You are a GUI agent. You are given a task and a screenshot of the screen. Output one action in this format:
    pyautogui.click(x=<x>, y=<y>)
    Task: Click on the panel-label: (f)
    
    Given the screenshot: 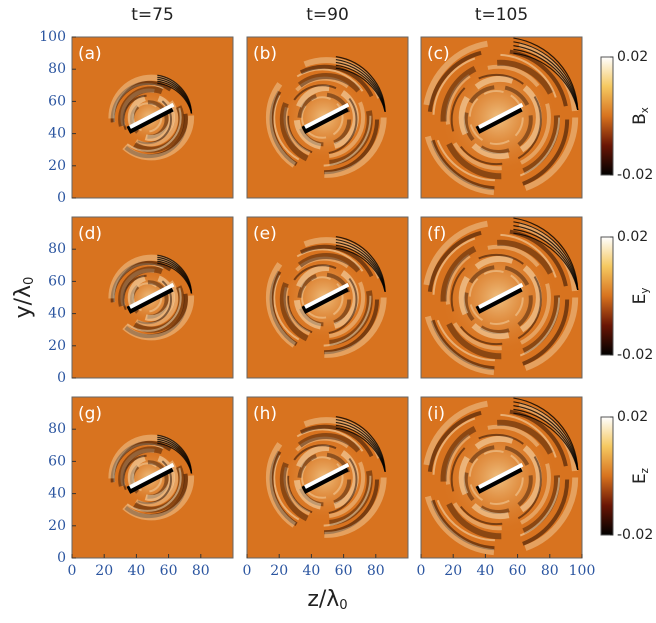 What is the action you would take?
    pyautogui.click(x=436, y=234)
    